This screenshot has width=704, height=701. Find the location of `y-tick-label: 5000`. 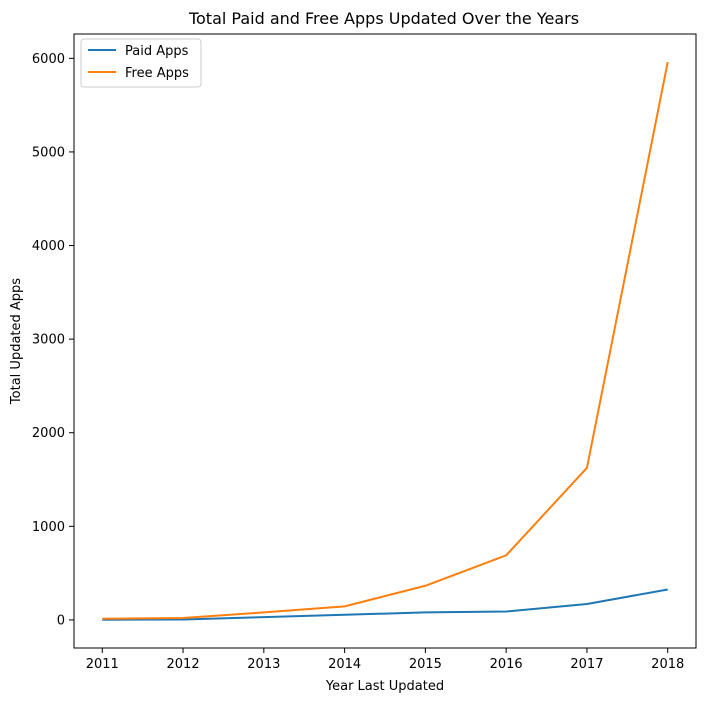

y-tick-label: 5000 is located at coordinates (48, 152).